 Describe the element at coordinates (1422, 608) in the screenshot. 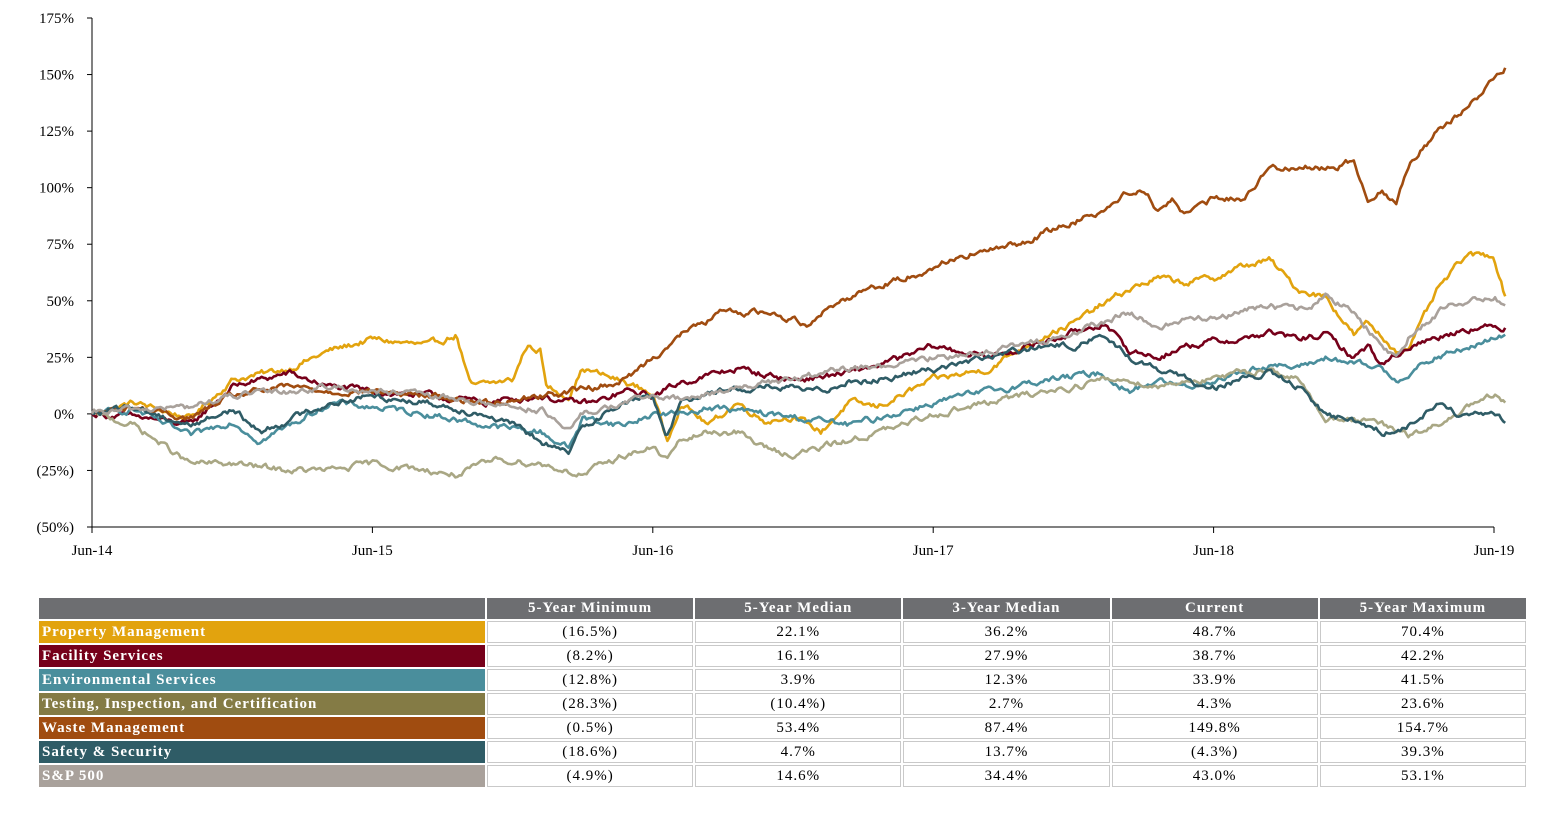

I see `header-5yr-max: 5-Year Maximum` at that location.